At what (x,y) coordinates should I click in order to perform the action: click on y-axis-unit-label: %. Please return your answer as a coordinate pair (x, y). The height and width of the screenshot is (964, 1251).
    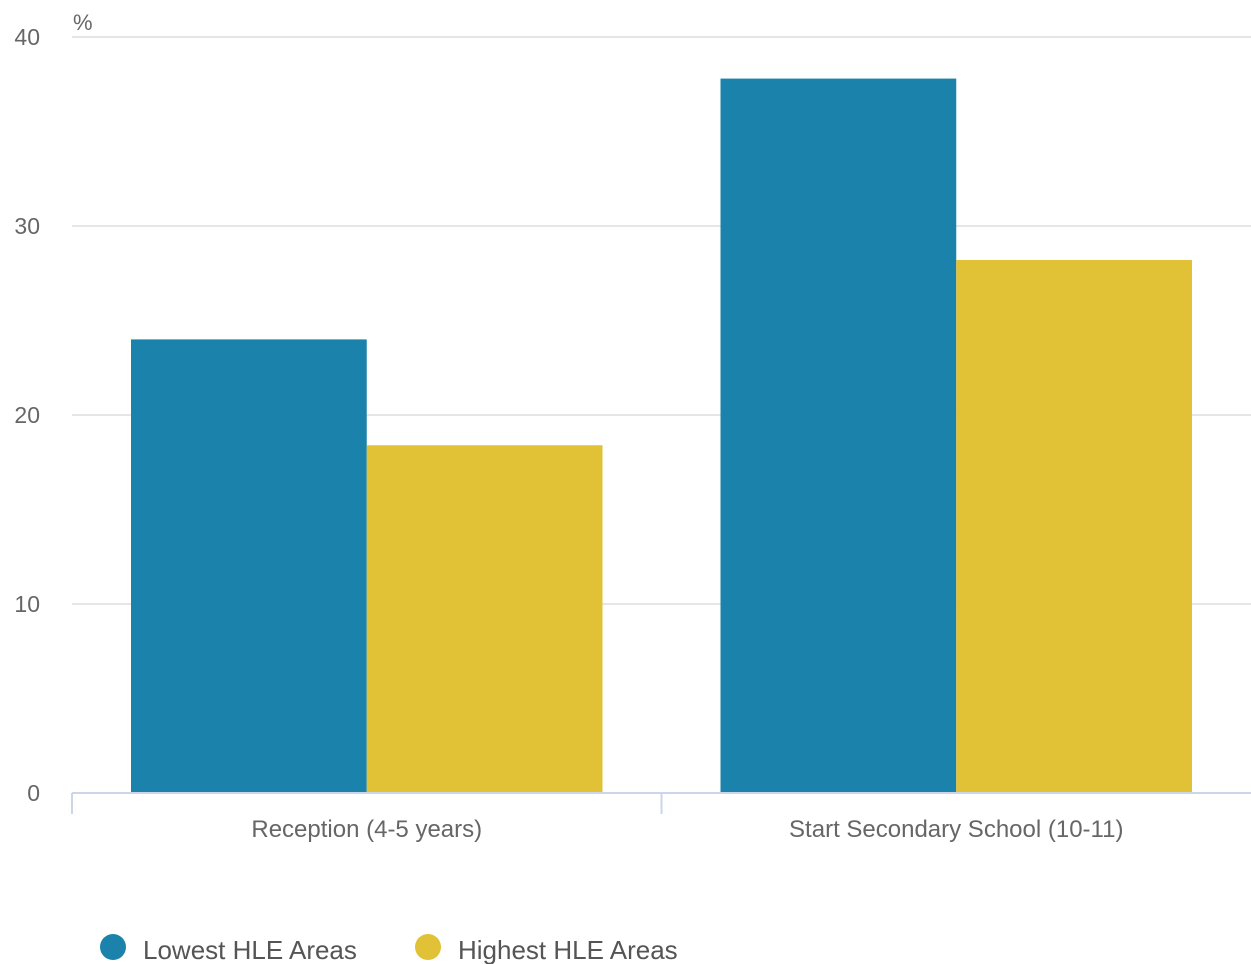
    Looking at the image, I should click on (83, 22).